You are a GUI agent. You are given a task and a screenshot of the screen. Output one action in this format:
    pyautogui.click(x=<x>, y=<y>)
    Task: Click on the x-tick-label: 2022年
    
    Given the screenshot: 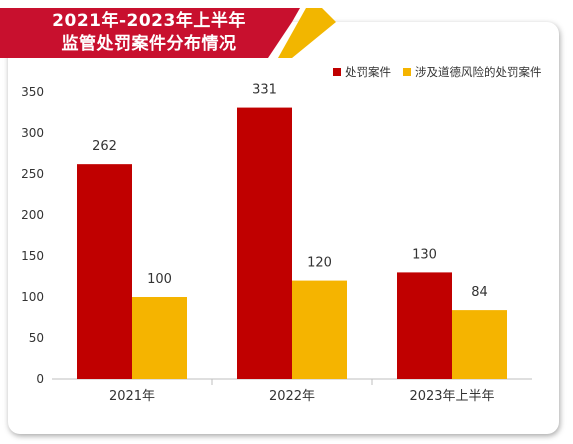 What is the action you would take?
    pyautogui.click(x=292, y=396)
    